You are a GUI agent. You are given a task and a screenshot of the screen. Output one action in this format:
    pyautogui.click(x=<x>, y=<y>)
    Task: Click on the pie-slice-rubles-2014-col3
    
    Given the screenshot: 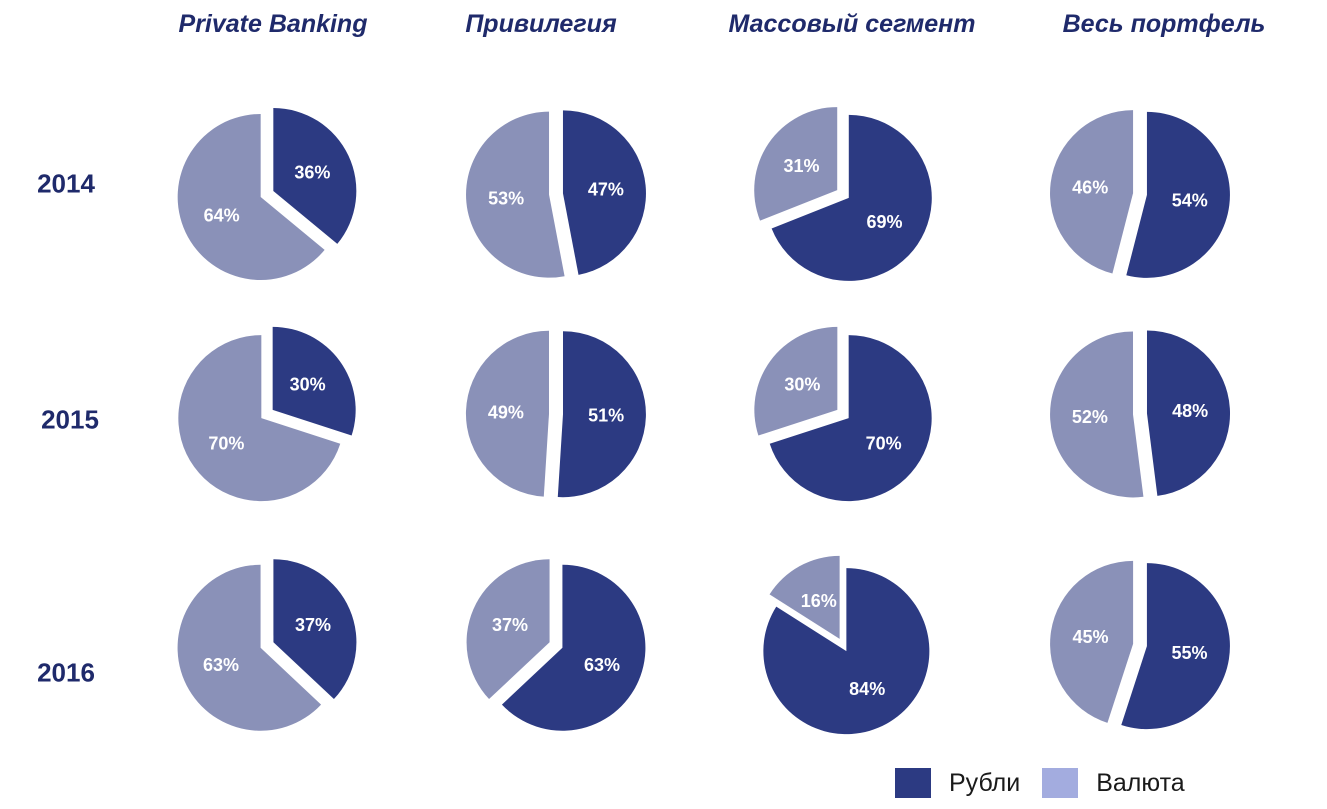 What is the action you would take?
    pyautogui.click(x=851, y=197)
    